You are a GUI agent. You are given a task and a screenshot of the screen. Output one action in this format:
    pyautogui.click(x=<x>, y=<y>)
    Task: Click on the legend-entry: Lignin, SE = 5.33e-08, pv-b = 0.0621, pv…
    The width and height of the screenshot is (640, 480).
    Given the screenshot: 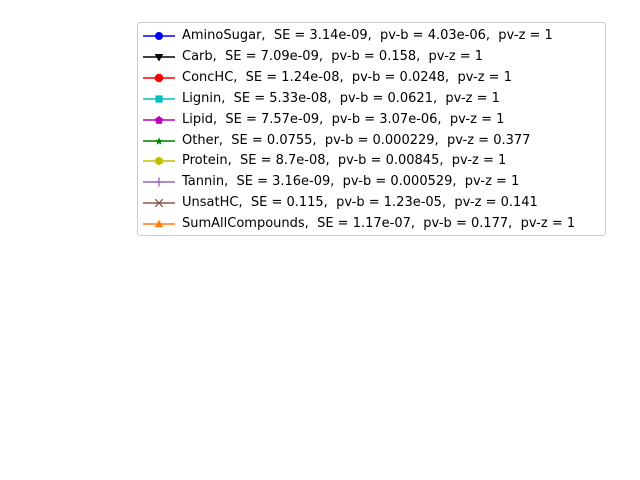 What is the action you would take?
    pyautogui.click(x=371, y=99)
    